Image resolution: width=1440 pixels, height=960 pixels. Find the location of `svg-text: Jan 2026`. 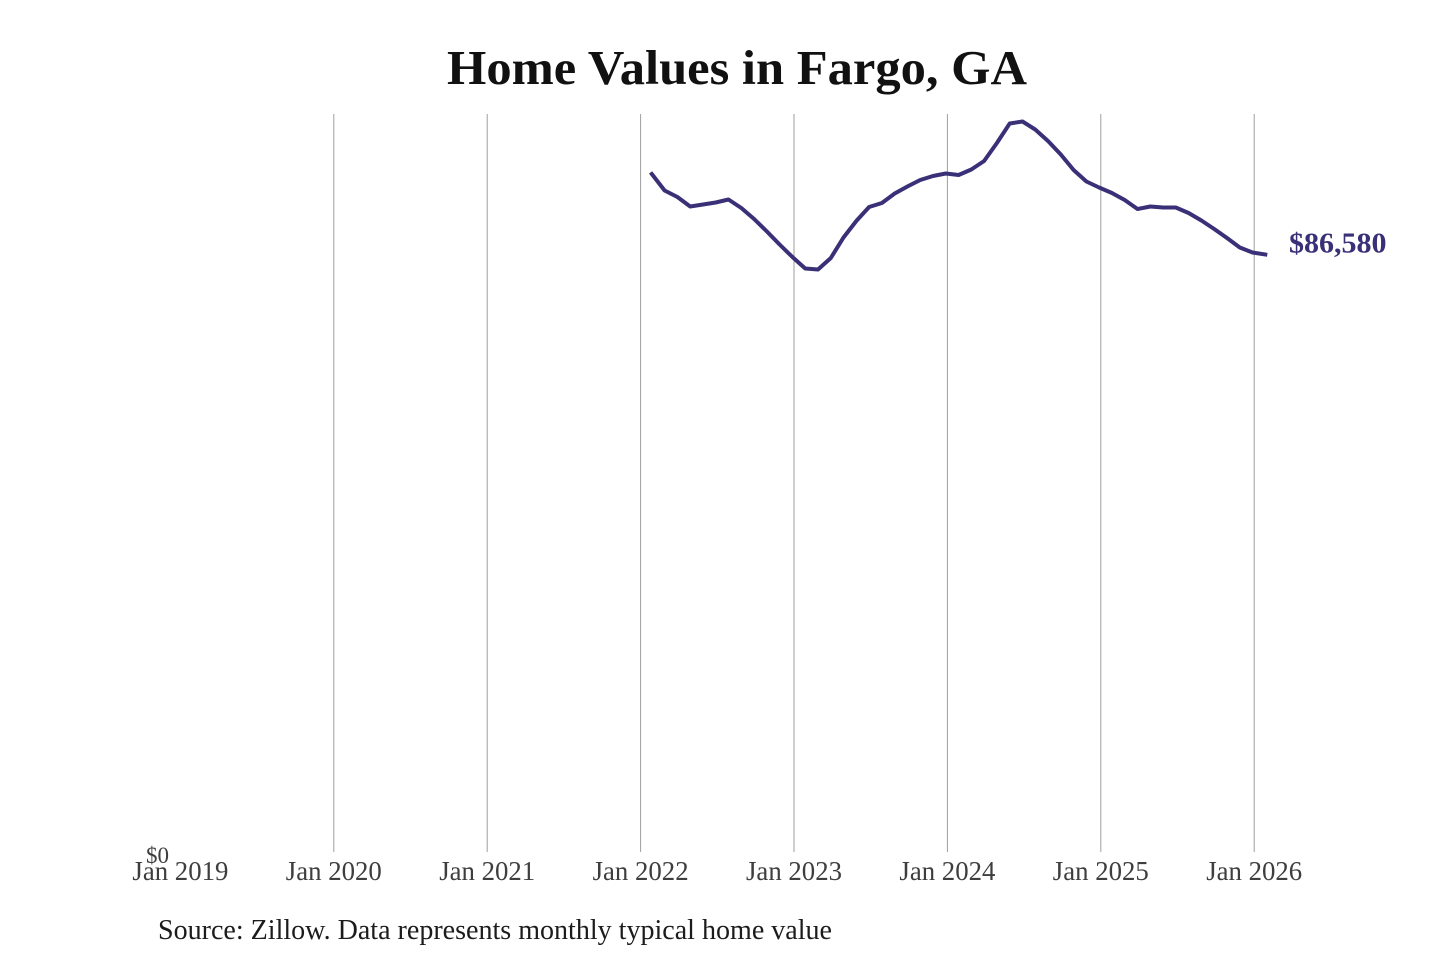

svg-text: Jan 2026 is located at coordinates (1254, 871).